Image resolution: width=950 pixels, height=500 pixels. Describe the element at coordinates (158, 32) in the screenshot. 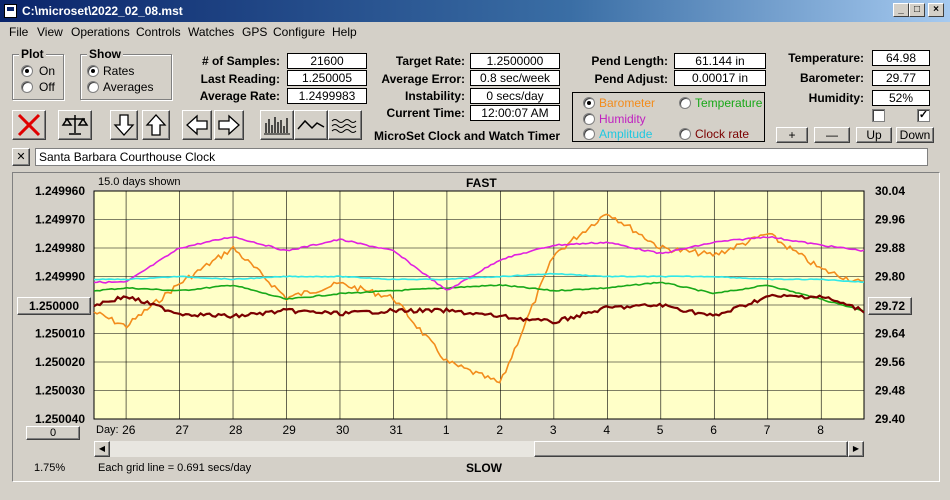

I see `menu-controls: Controls` at that location.